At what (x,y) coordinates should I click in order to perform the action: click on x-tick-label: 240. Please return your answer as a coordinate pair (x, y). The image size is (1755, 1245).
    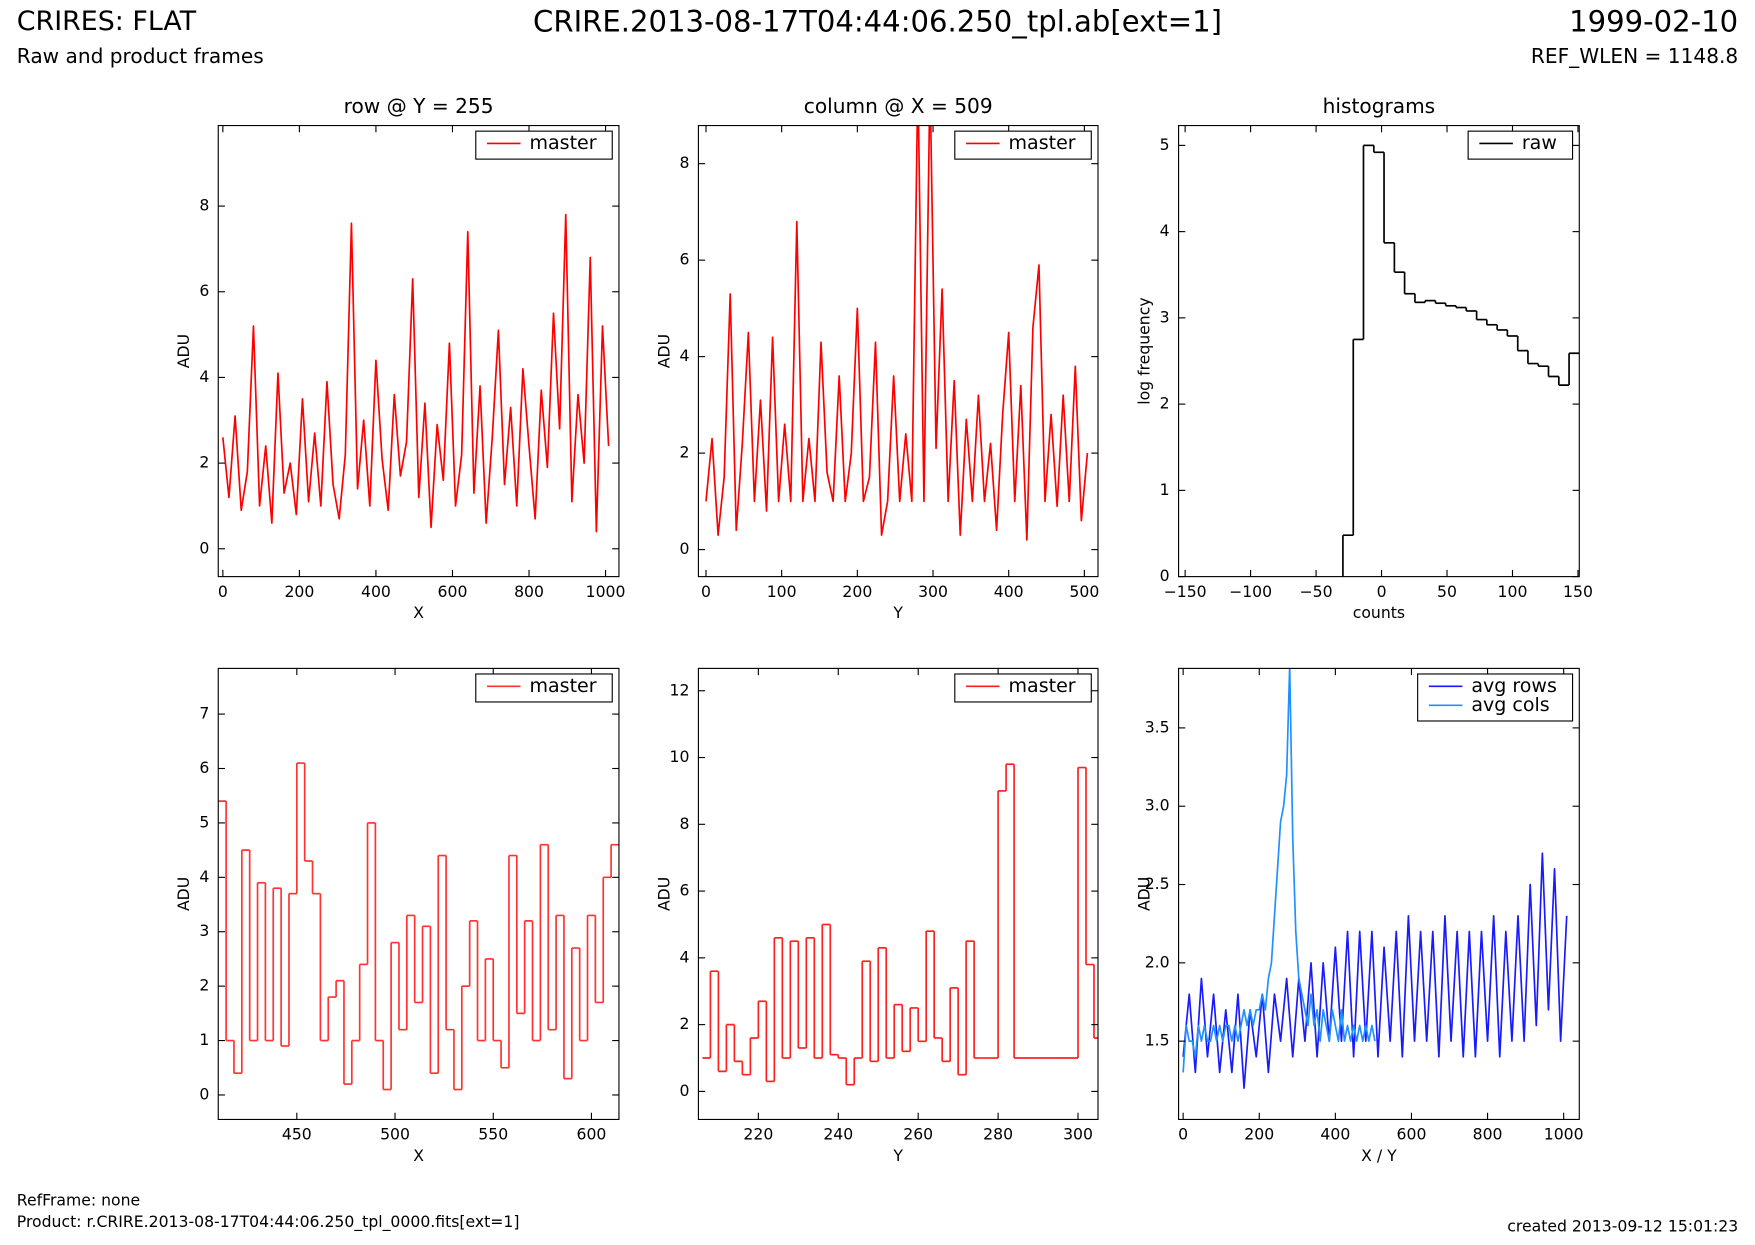
    Looking at the image, I should click on (838, 1134).